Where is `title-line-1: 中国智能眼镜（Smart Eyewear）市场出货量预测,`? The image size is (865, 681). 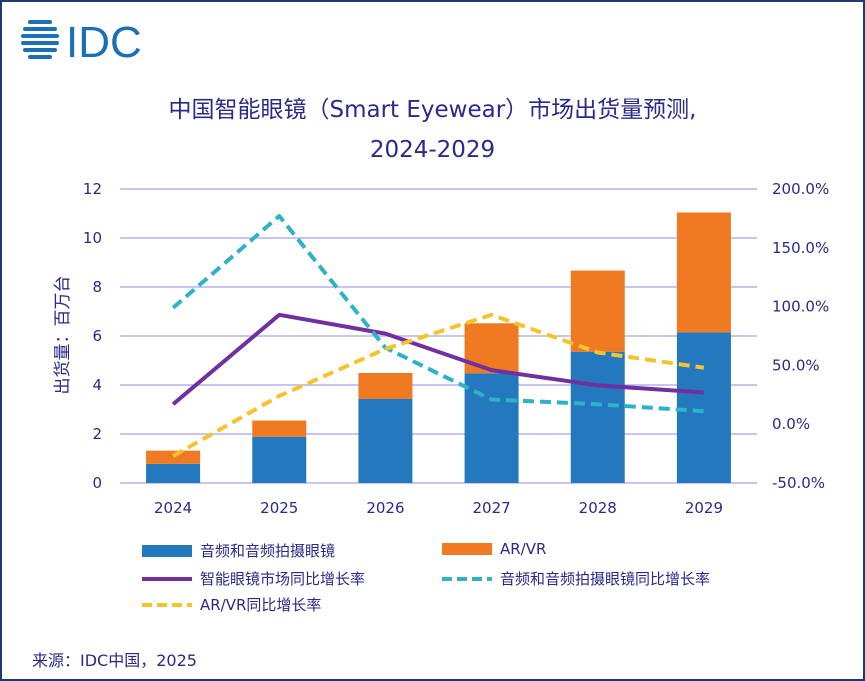 title-line-1: 中国智能眼镜（Smart Eyewear）市场出货量预测, is located at coordinates (432, 110).